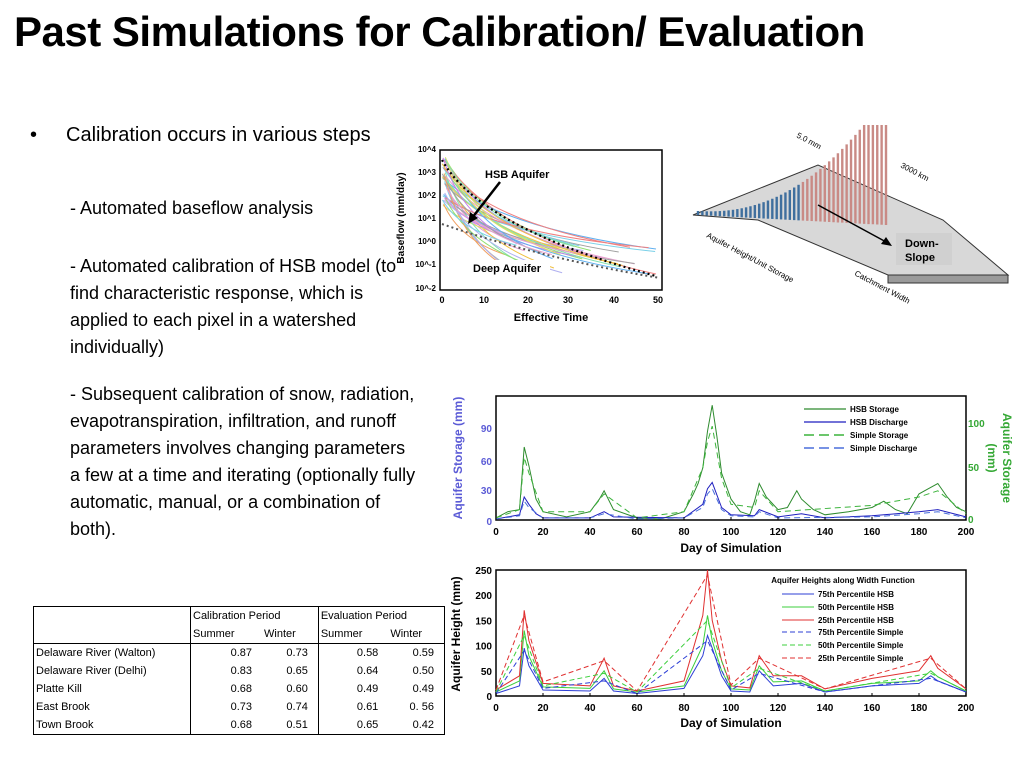 The image size is (1024, 768). Describe the element at coordinates (731, 708) in the screenshot. I see `xtick-label: 100` at that location.